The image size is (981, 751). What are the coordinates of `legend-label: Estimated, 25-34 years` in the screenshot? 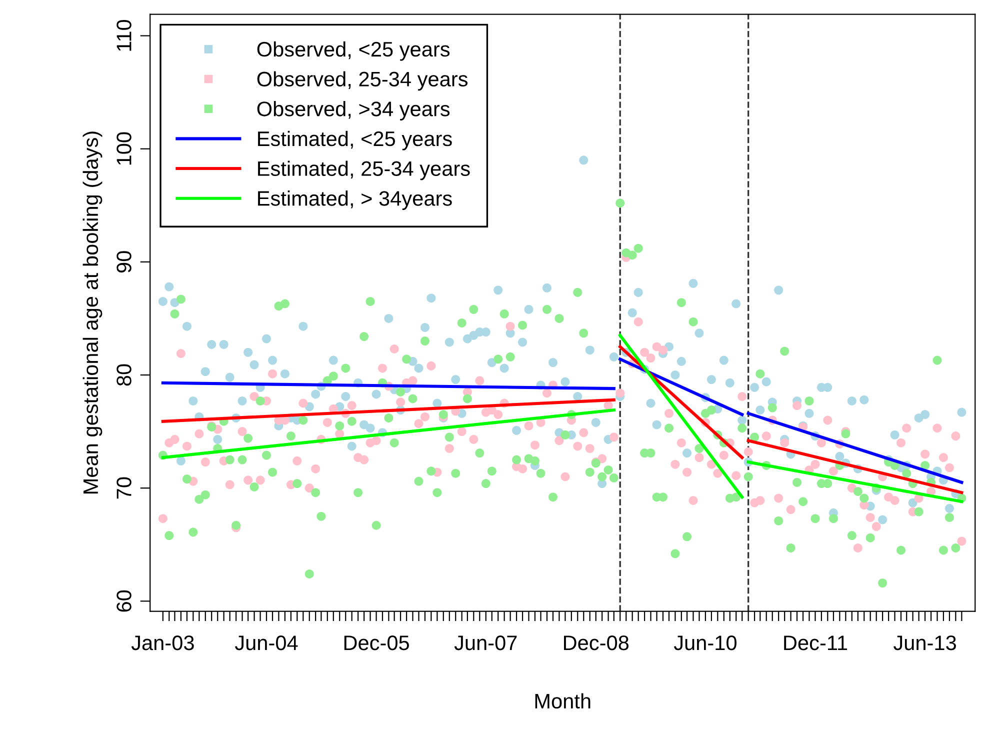 It's located at (364, 170).